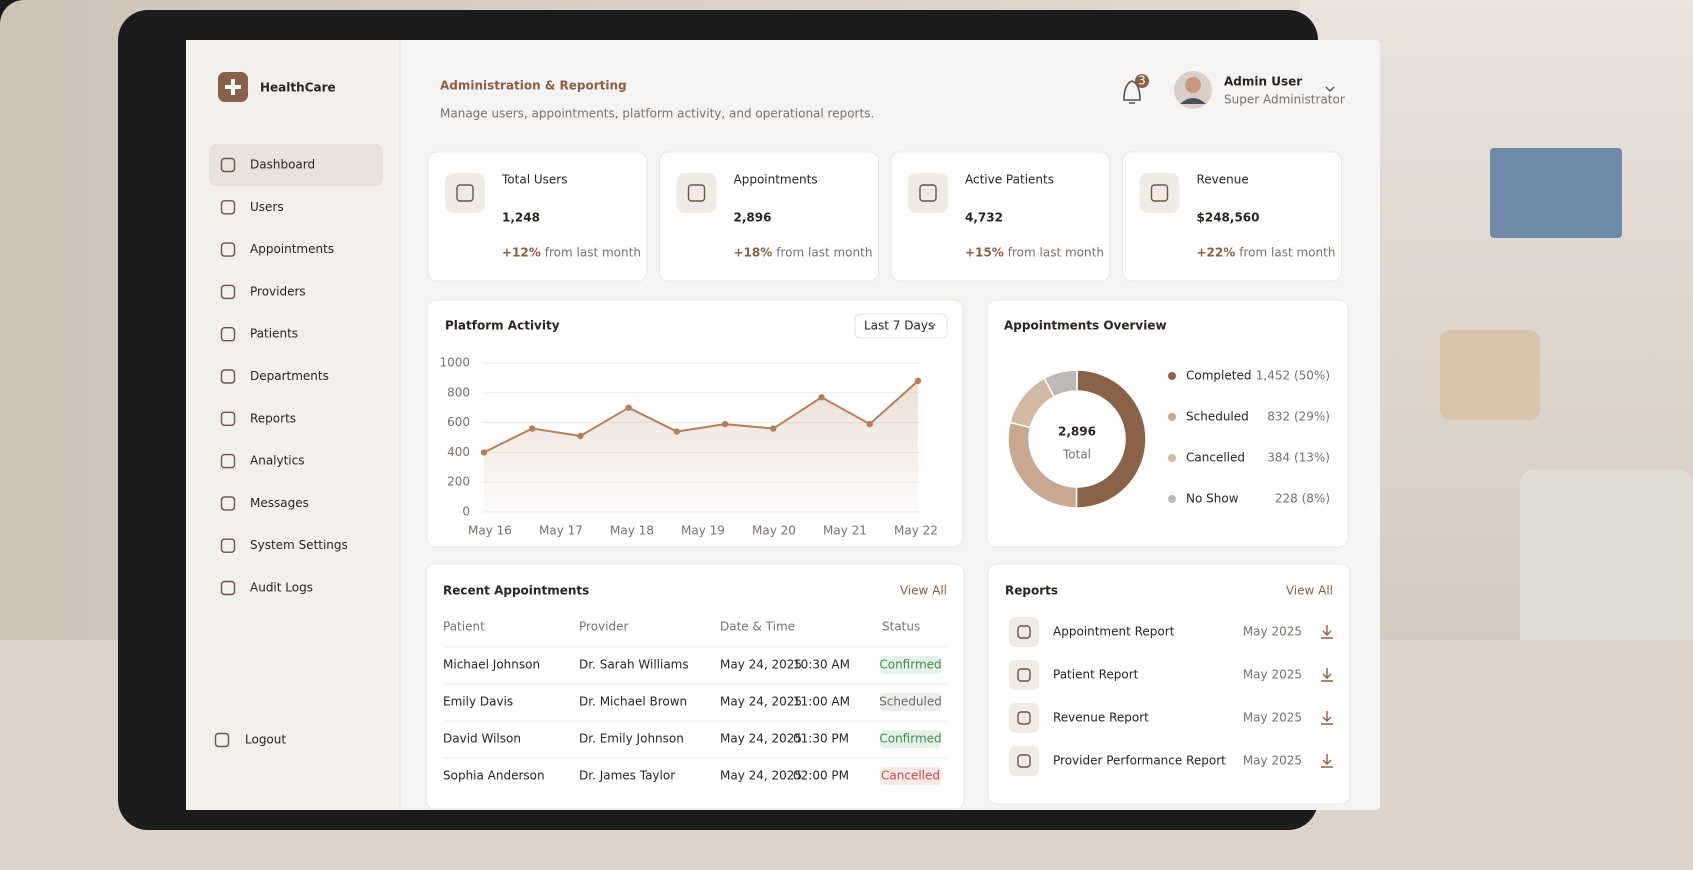 This screenshot has height=870, width=1693. I want to click on cell-time: 02:00 PM, so click(821, 776).